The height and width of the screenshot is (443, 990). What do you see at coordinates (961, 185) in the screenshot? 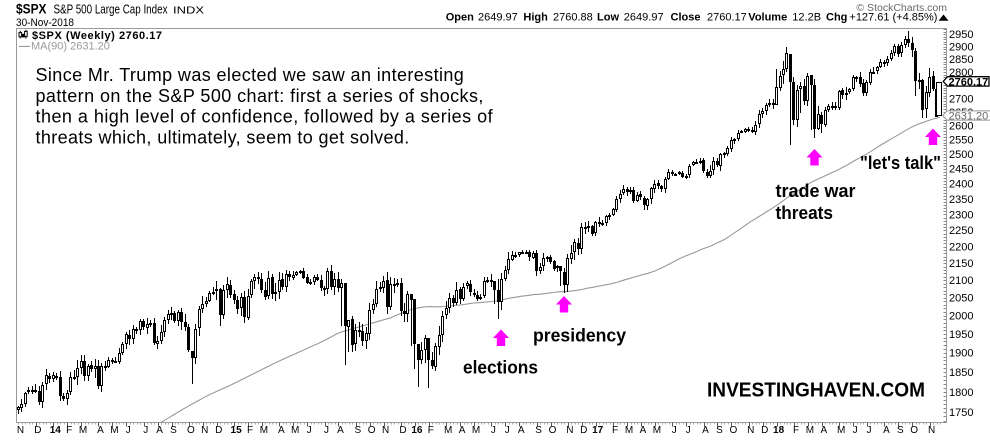
I see `svg-text: 2400` at bounding box center [961, 185].